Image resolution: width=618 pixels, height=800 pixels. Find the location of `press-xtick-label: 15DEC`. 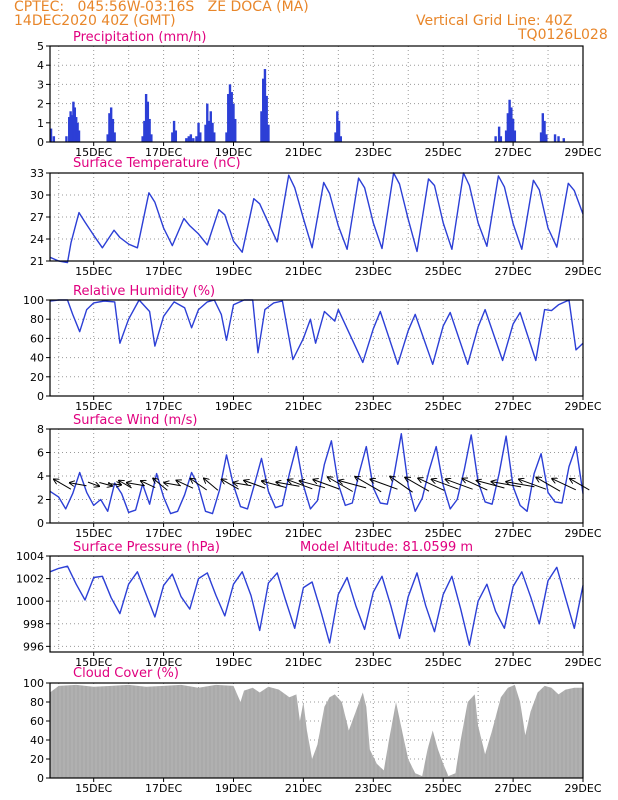

press-xtick-label: 15DEC is located at coordinates (93, 662).